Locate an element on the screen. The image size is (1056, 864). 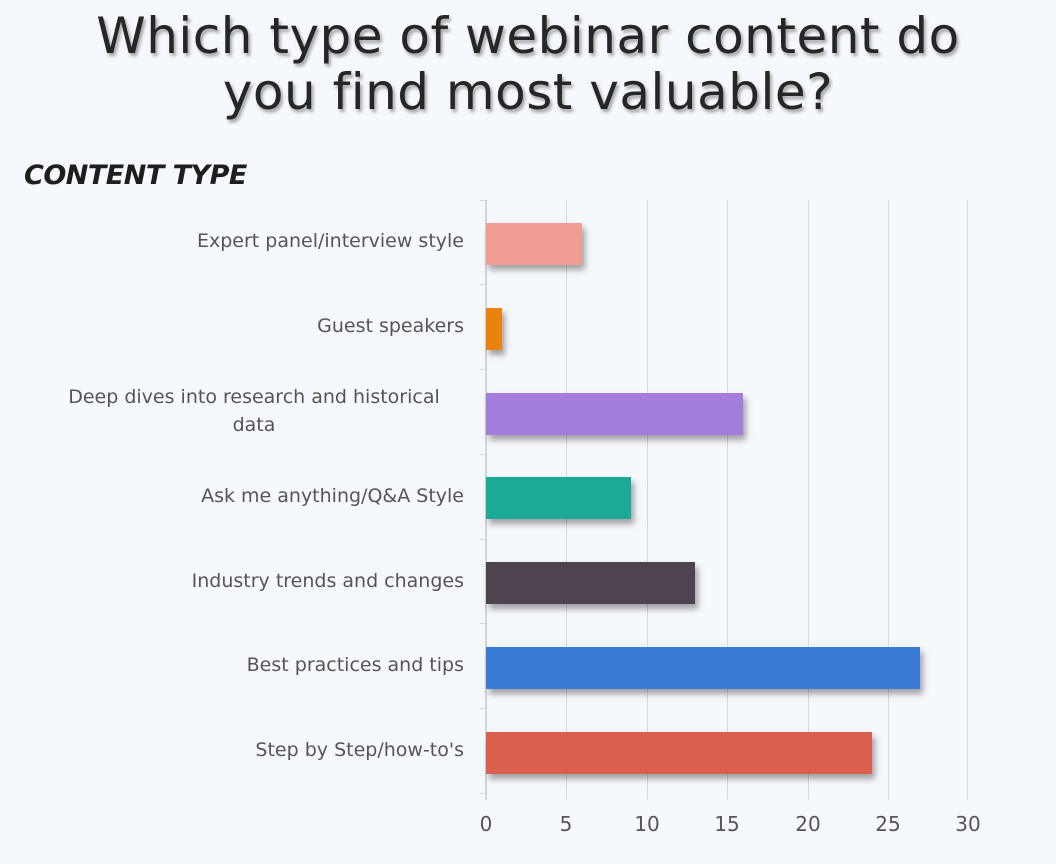
bar-ask-me-anything is located at coordinates (558, 498).